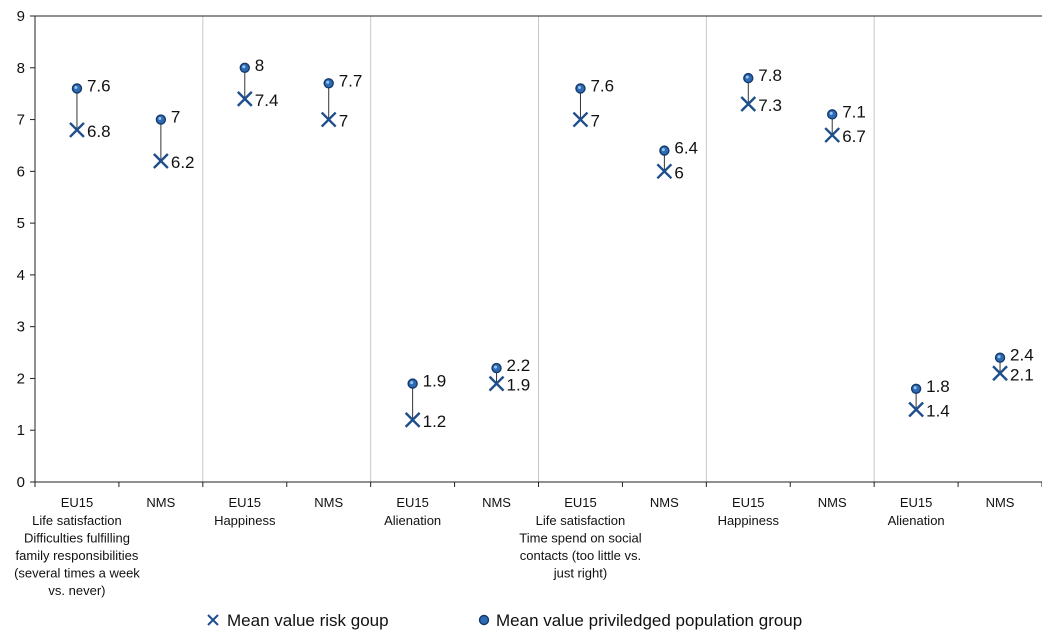  I want to click on risk-group-data-label: 2.1, so click(1022, 374).